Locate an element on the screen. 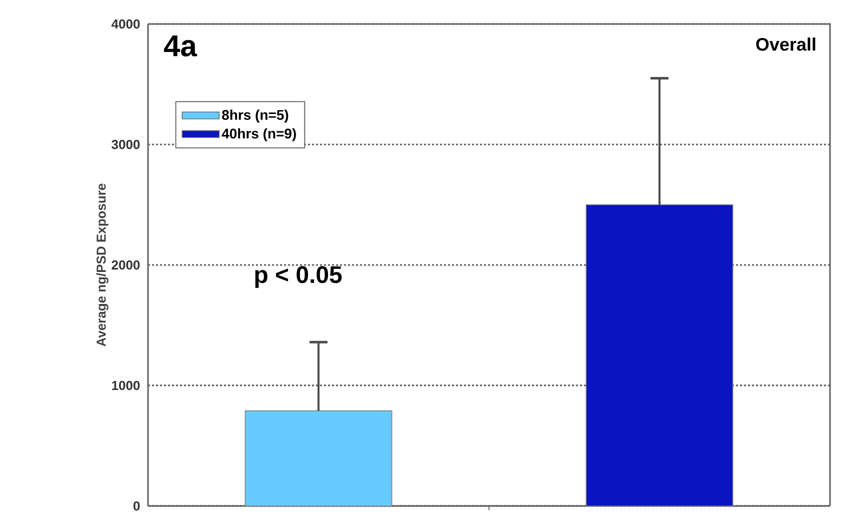  chart-title: 4a is located at coordinates (181, 46).